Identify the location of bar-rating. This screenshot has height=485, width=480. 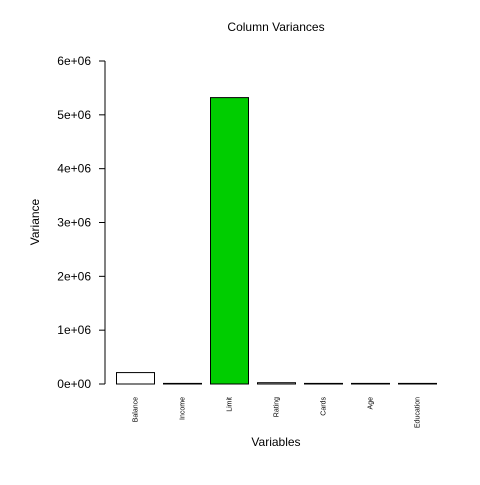
(276, 383).